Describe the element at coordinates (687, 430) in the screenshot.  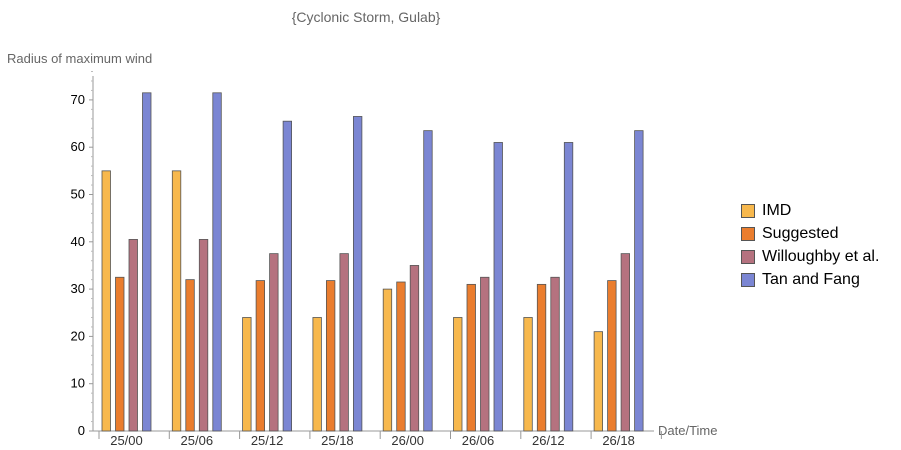
I see `x-axis-label: Date/Time` at that location.